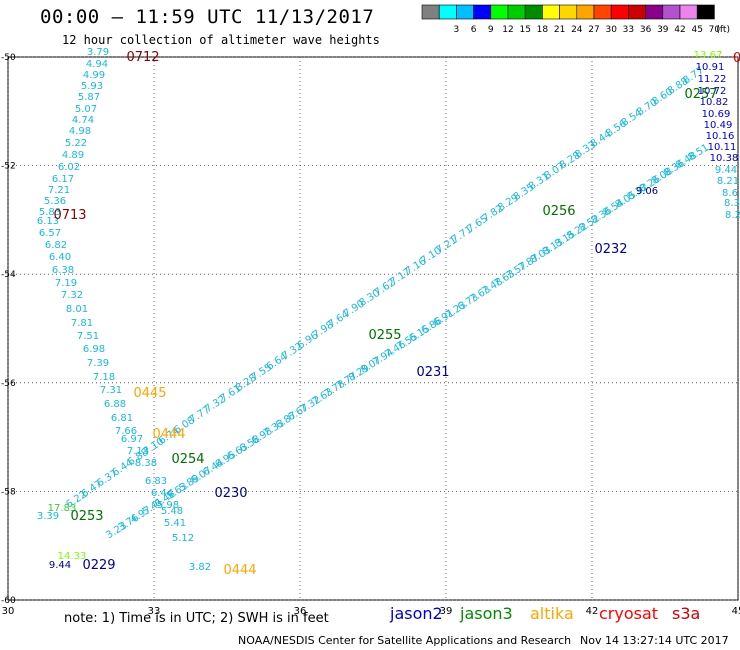  I want to click on swh-value: 5.07, so click(86, 109).